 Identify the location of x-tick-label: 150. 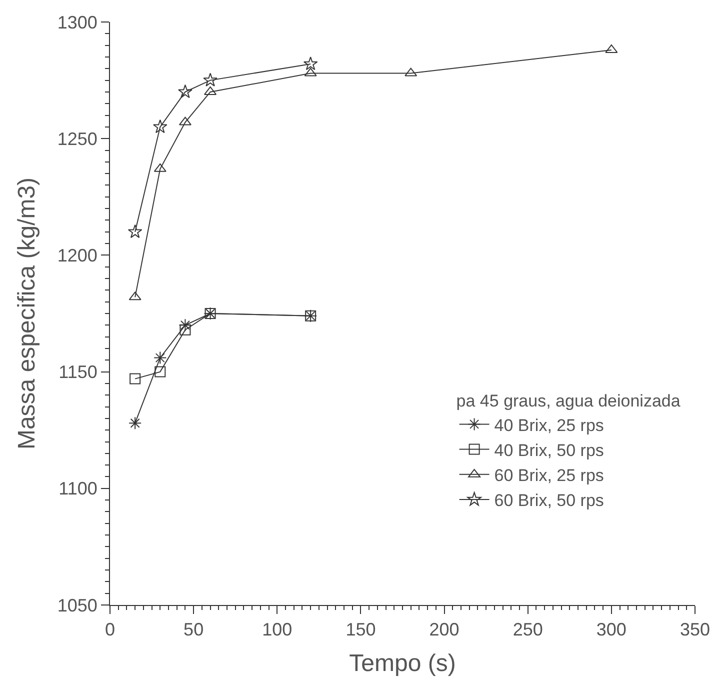
(361, 630).